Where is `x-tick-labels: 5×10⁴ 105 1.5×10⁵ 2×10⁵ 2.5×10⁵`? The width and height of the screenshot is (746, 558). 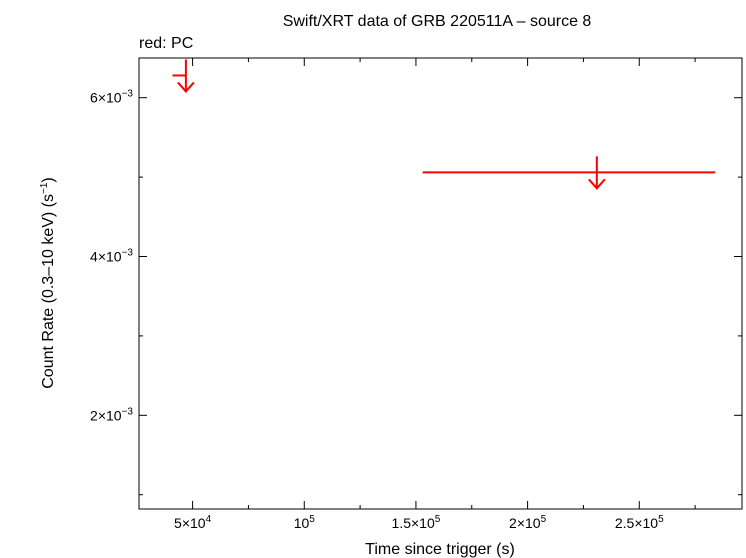 x-tick-labels: 5×10⁴ 105 1.5×10⁵ 2×10⁵ 2.5×10⁵ is located at coordinates (419, 522).